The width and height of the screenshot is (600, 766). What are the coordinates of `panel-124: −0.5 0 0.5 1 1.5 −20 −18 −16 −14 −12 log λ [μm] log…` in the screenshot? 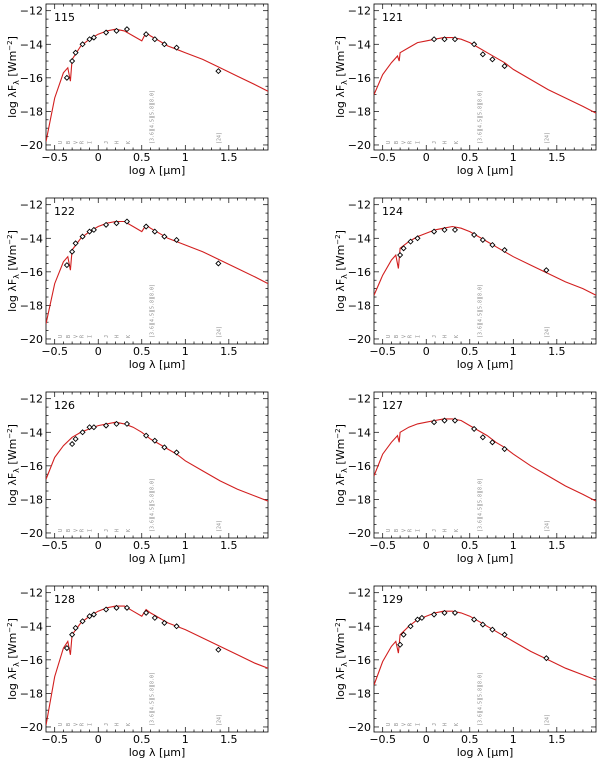 It's located at (465, 284).